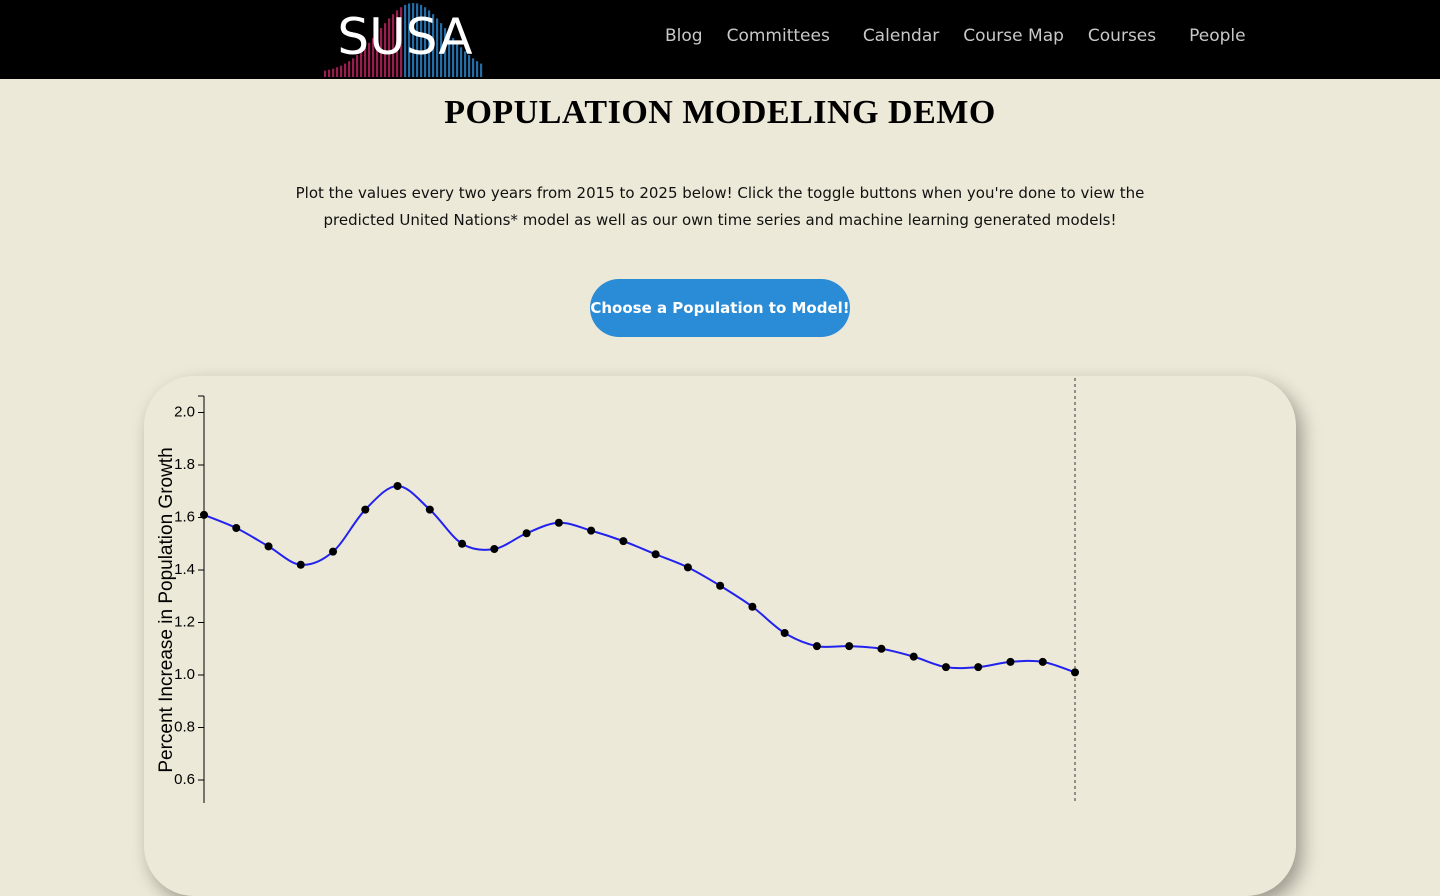 The image size is (1440, 896). Describe the element at coordinates (1217, 36) in the screenshot. I see `nav-link: People` at that location.